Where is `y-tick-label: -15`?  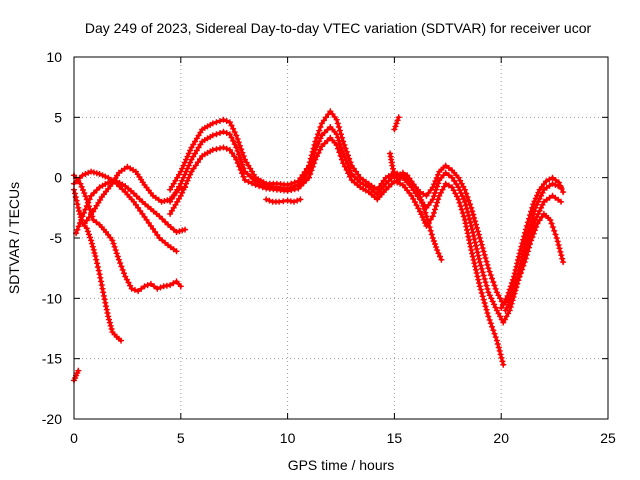 y-tick-label: -15 is located at coordinates (52, 359).